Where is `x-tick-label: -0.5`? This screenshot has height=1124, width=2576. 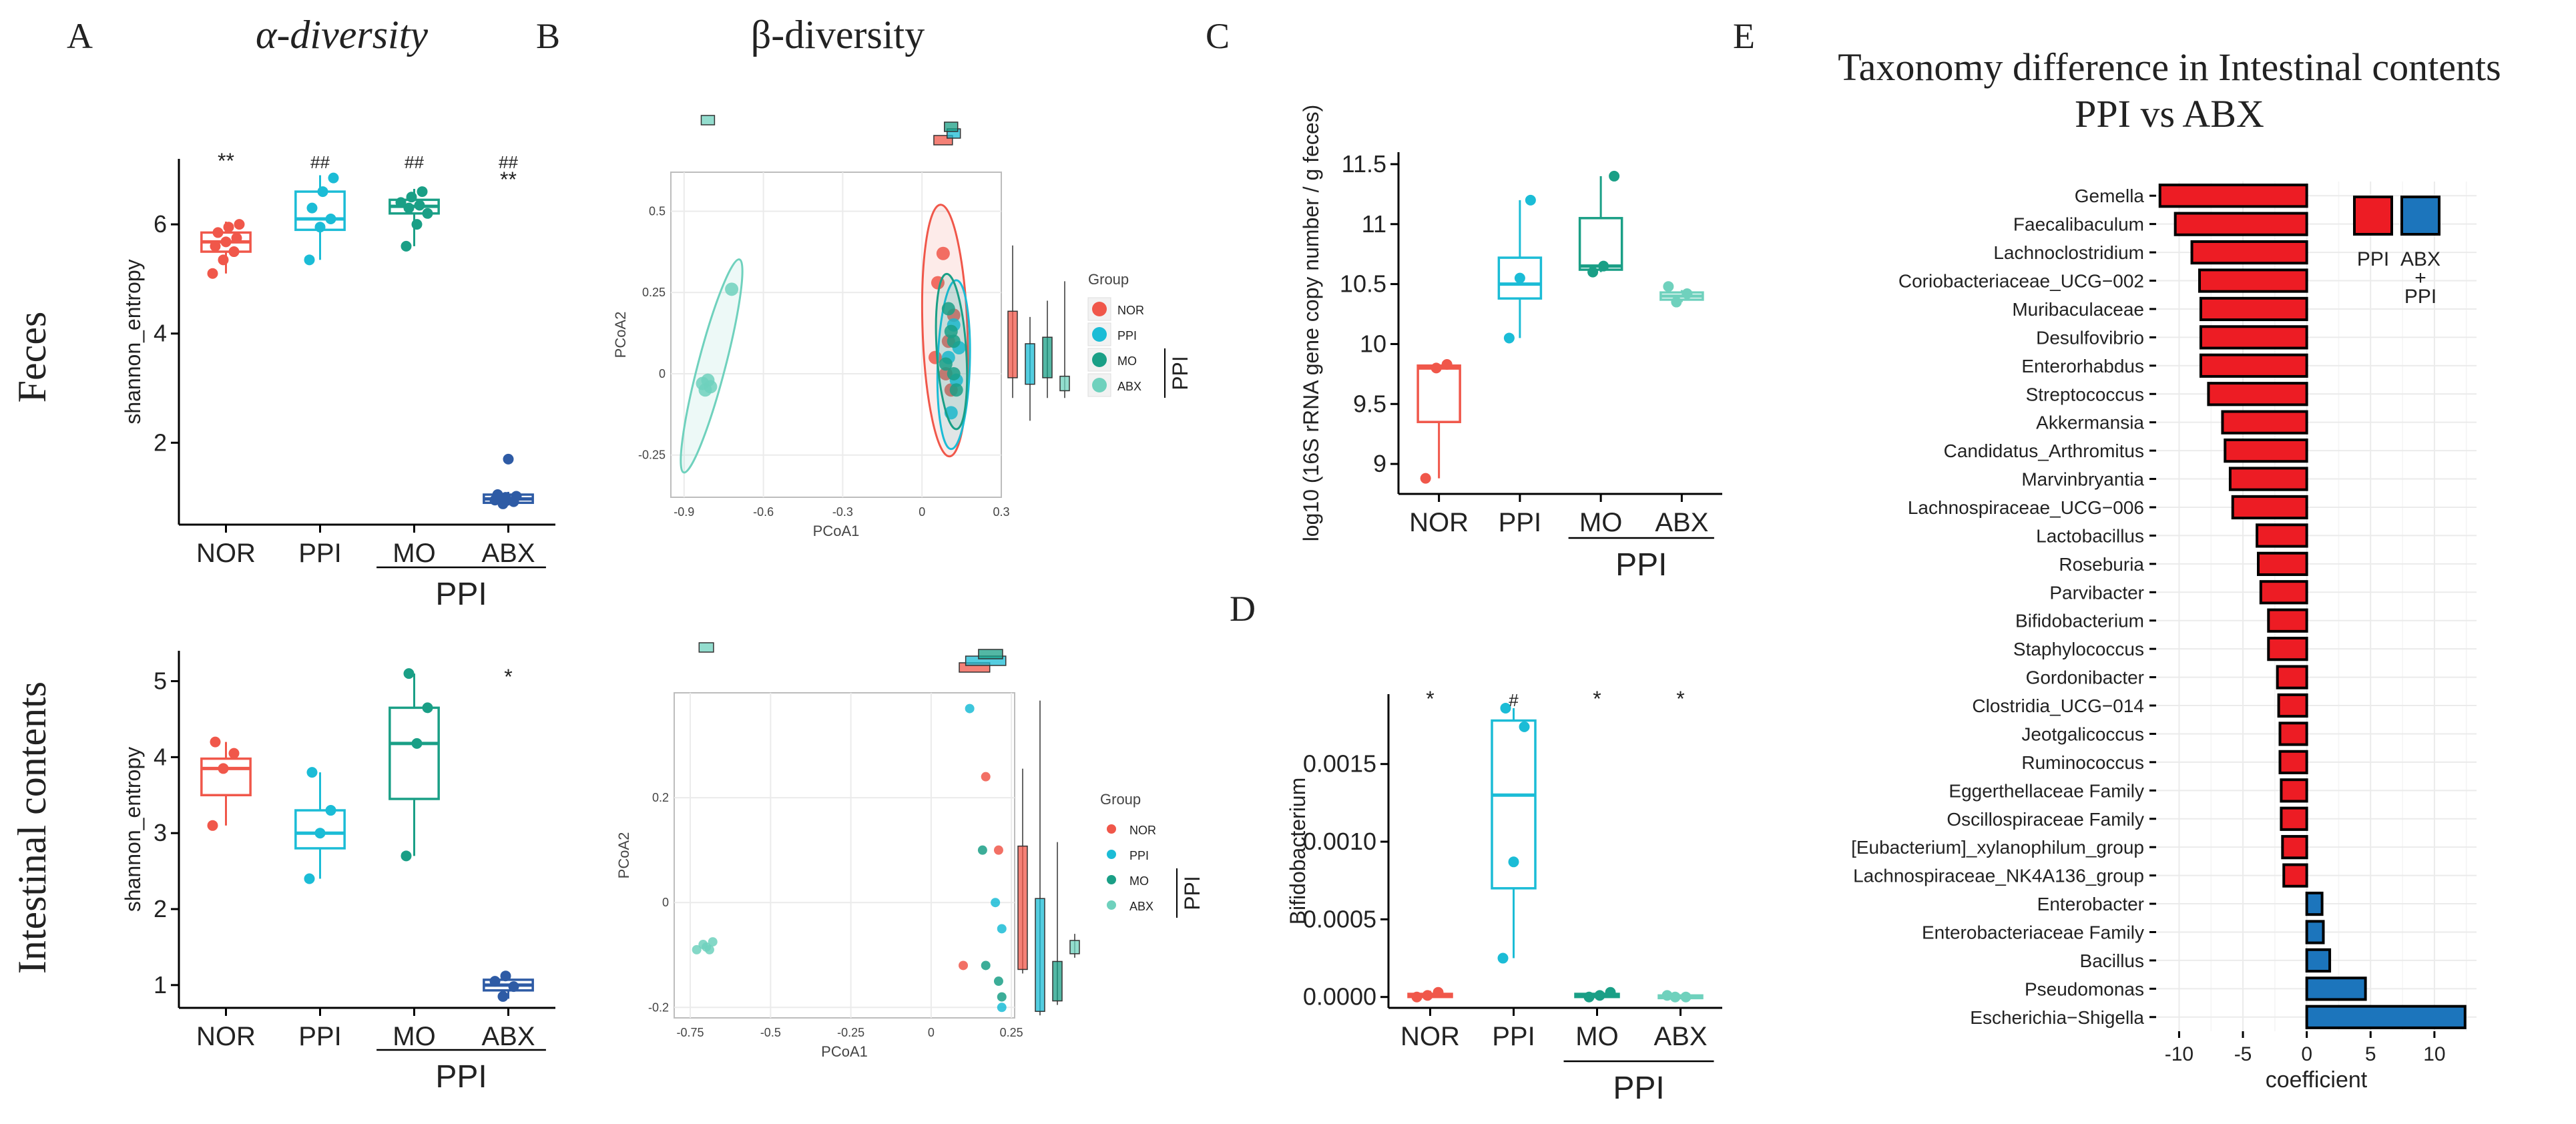 x-tick-label: -0.5 is located at coordinates (770, 1032).